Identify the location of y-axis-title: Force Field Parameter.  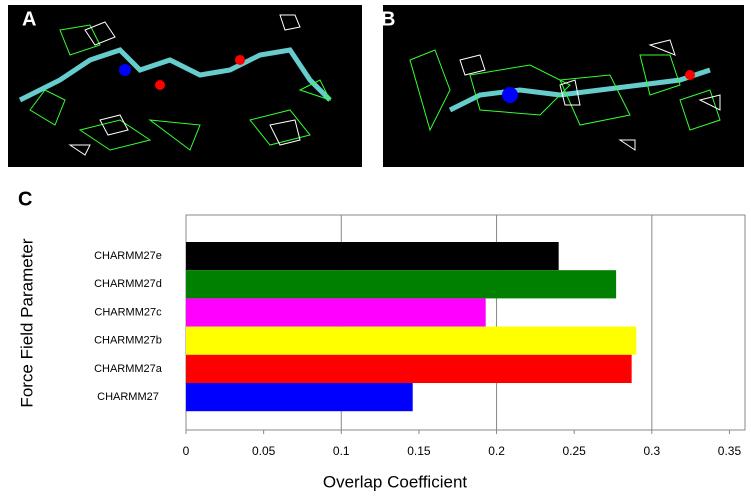
(26, 322).